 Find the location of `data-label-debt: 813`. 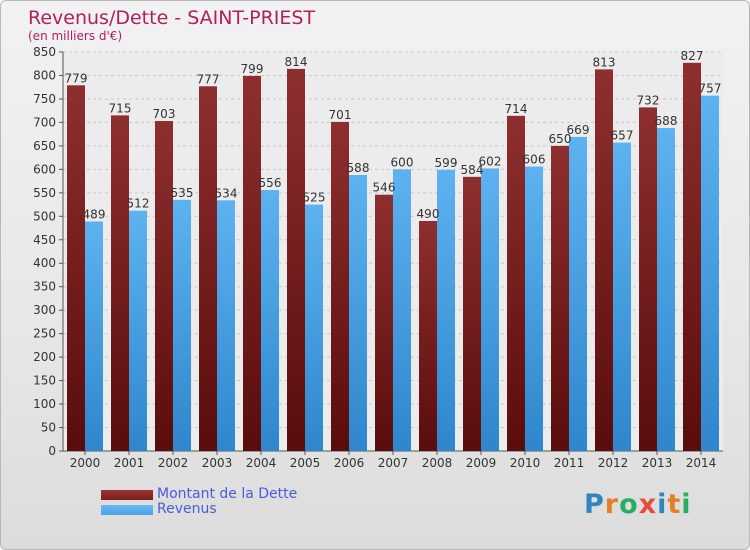

data-label-debt: 813 is located at coordinates (604, 62).